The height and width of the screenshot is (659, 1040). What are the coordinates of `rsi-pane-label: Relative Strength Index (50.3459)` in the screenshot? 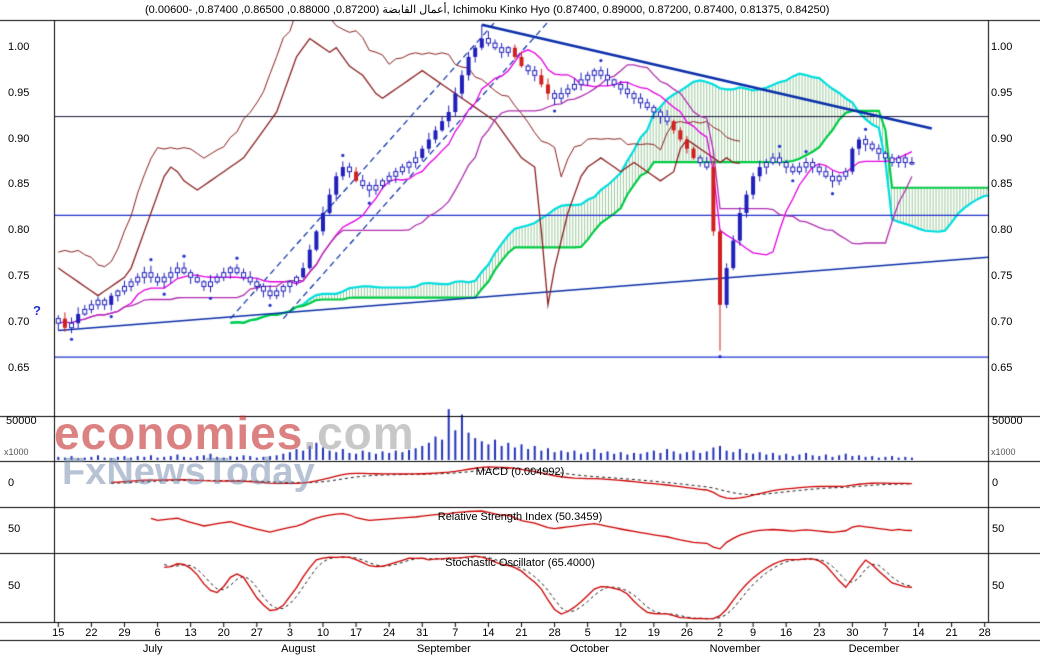 It's located at (520, 517).